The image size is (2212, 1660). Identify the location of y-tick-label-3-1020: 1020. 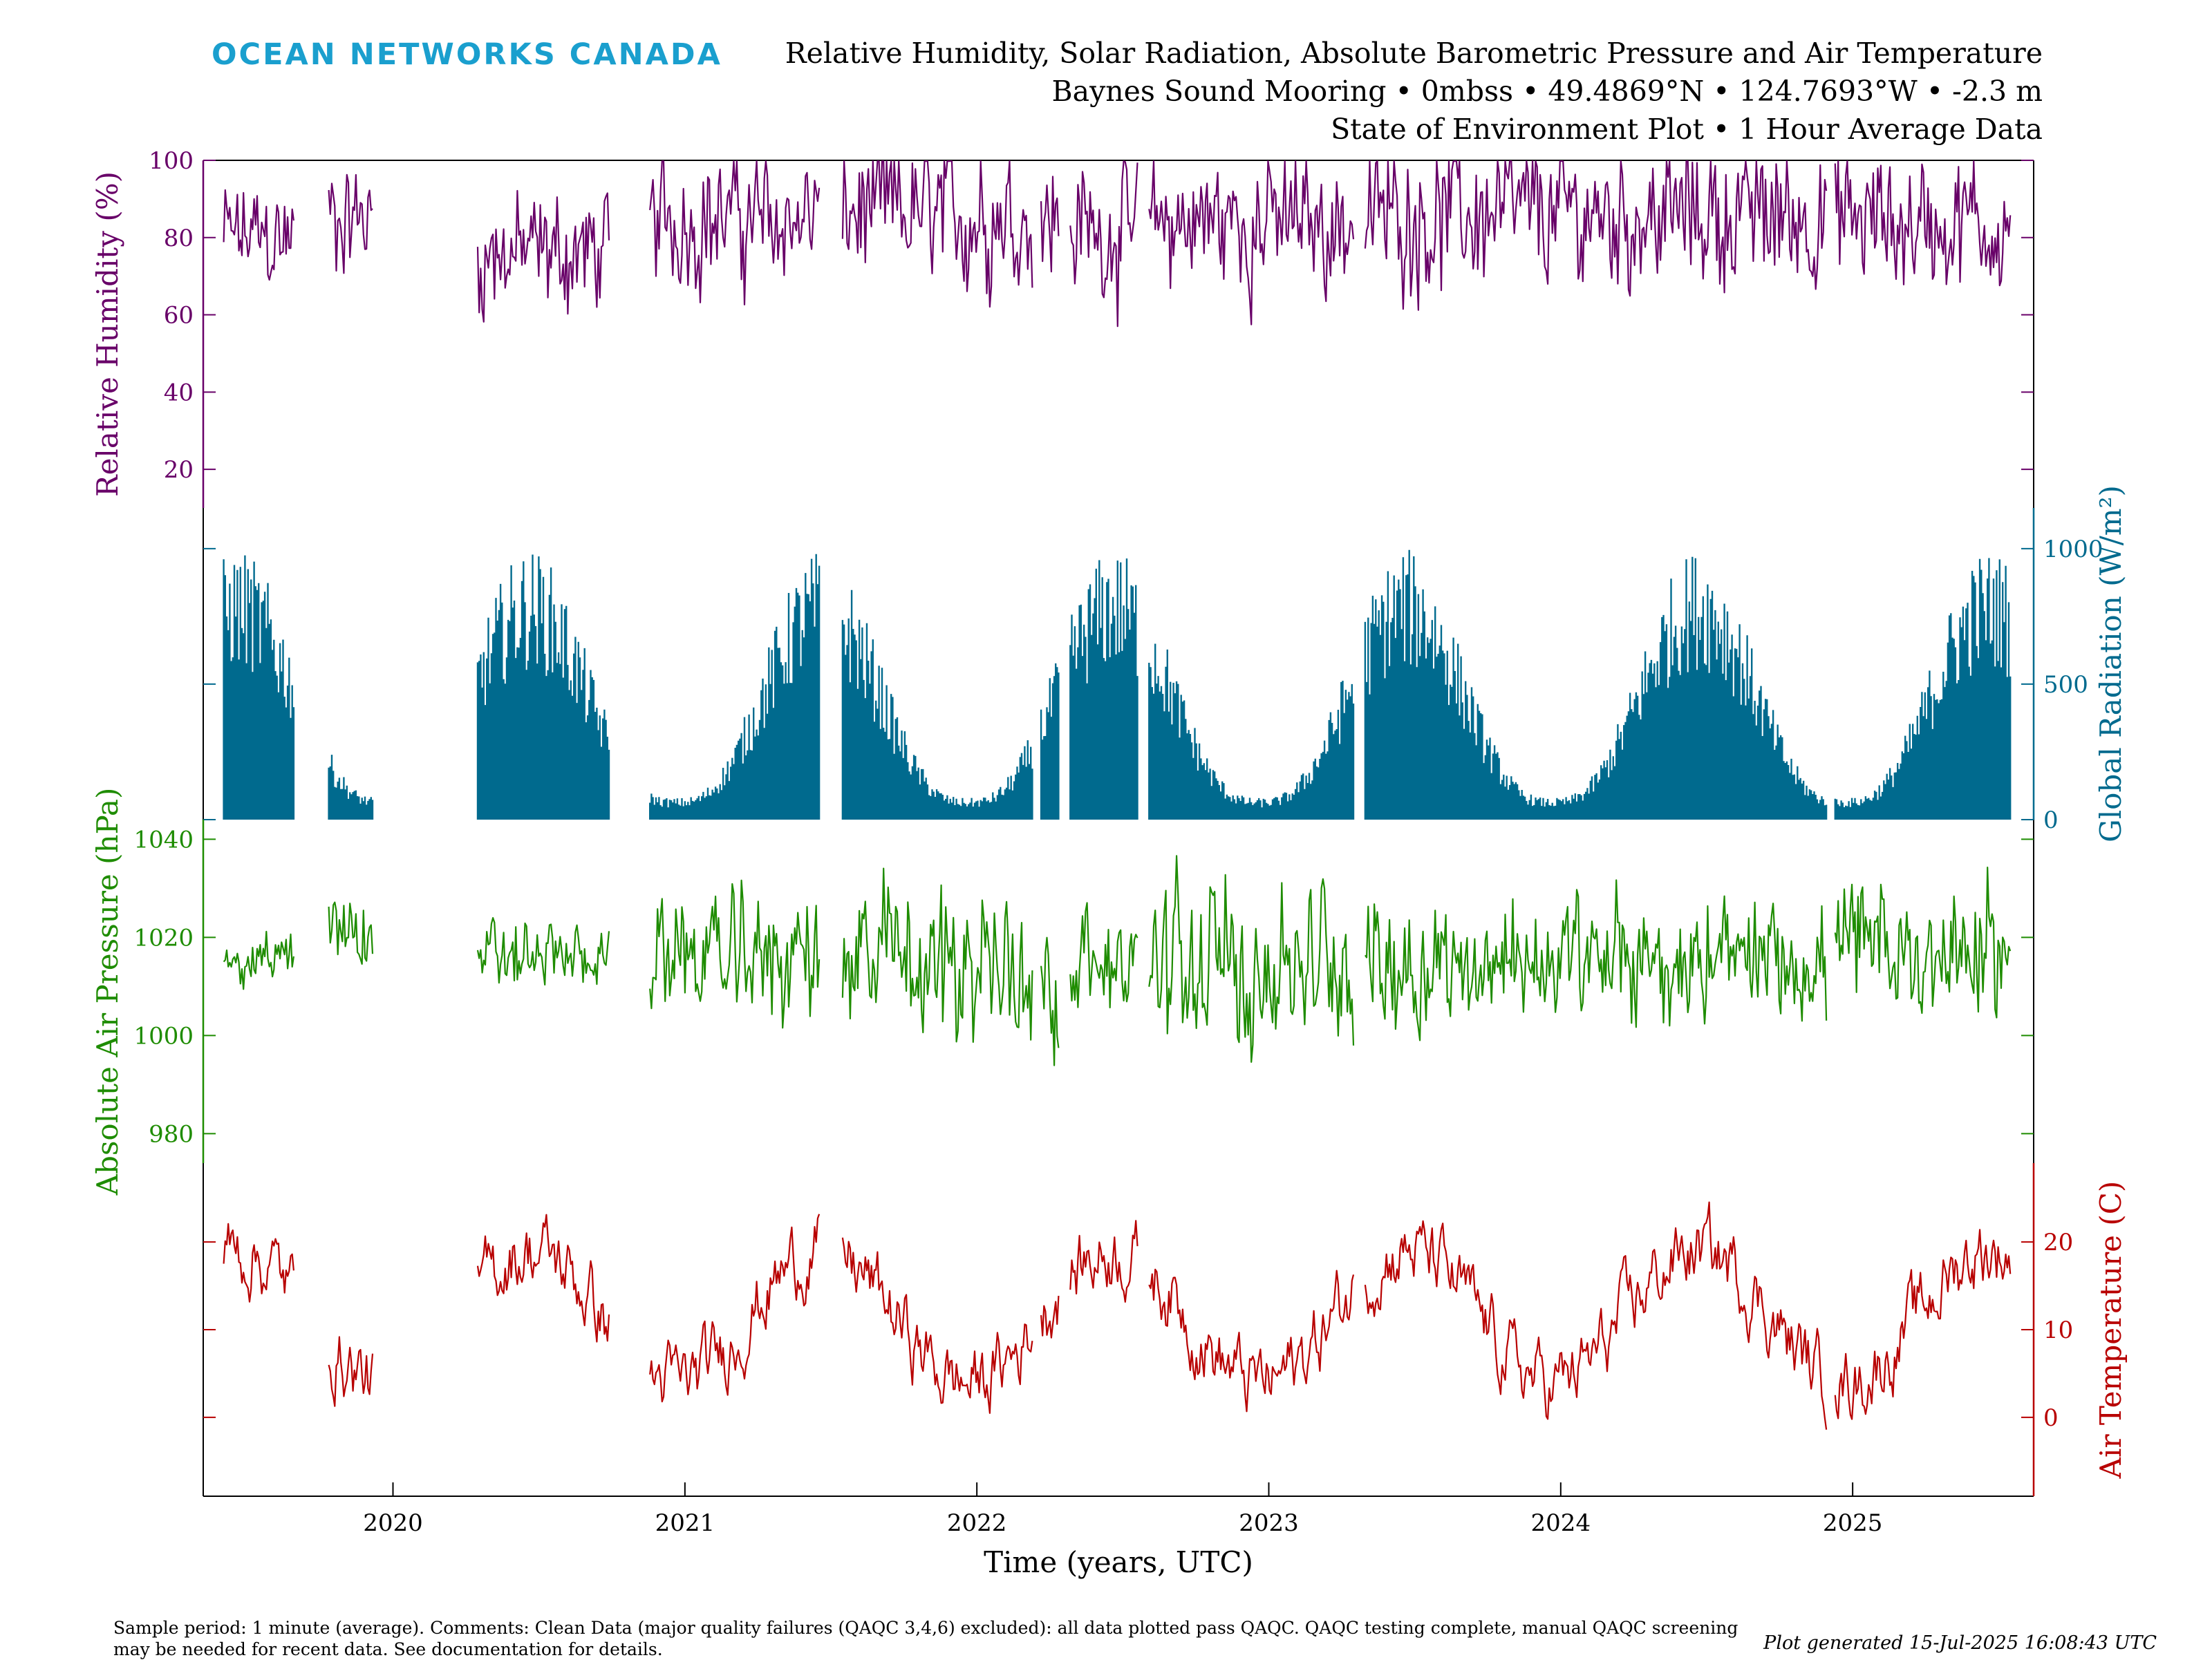
(163, 938).